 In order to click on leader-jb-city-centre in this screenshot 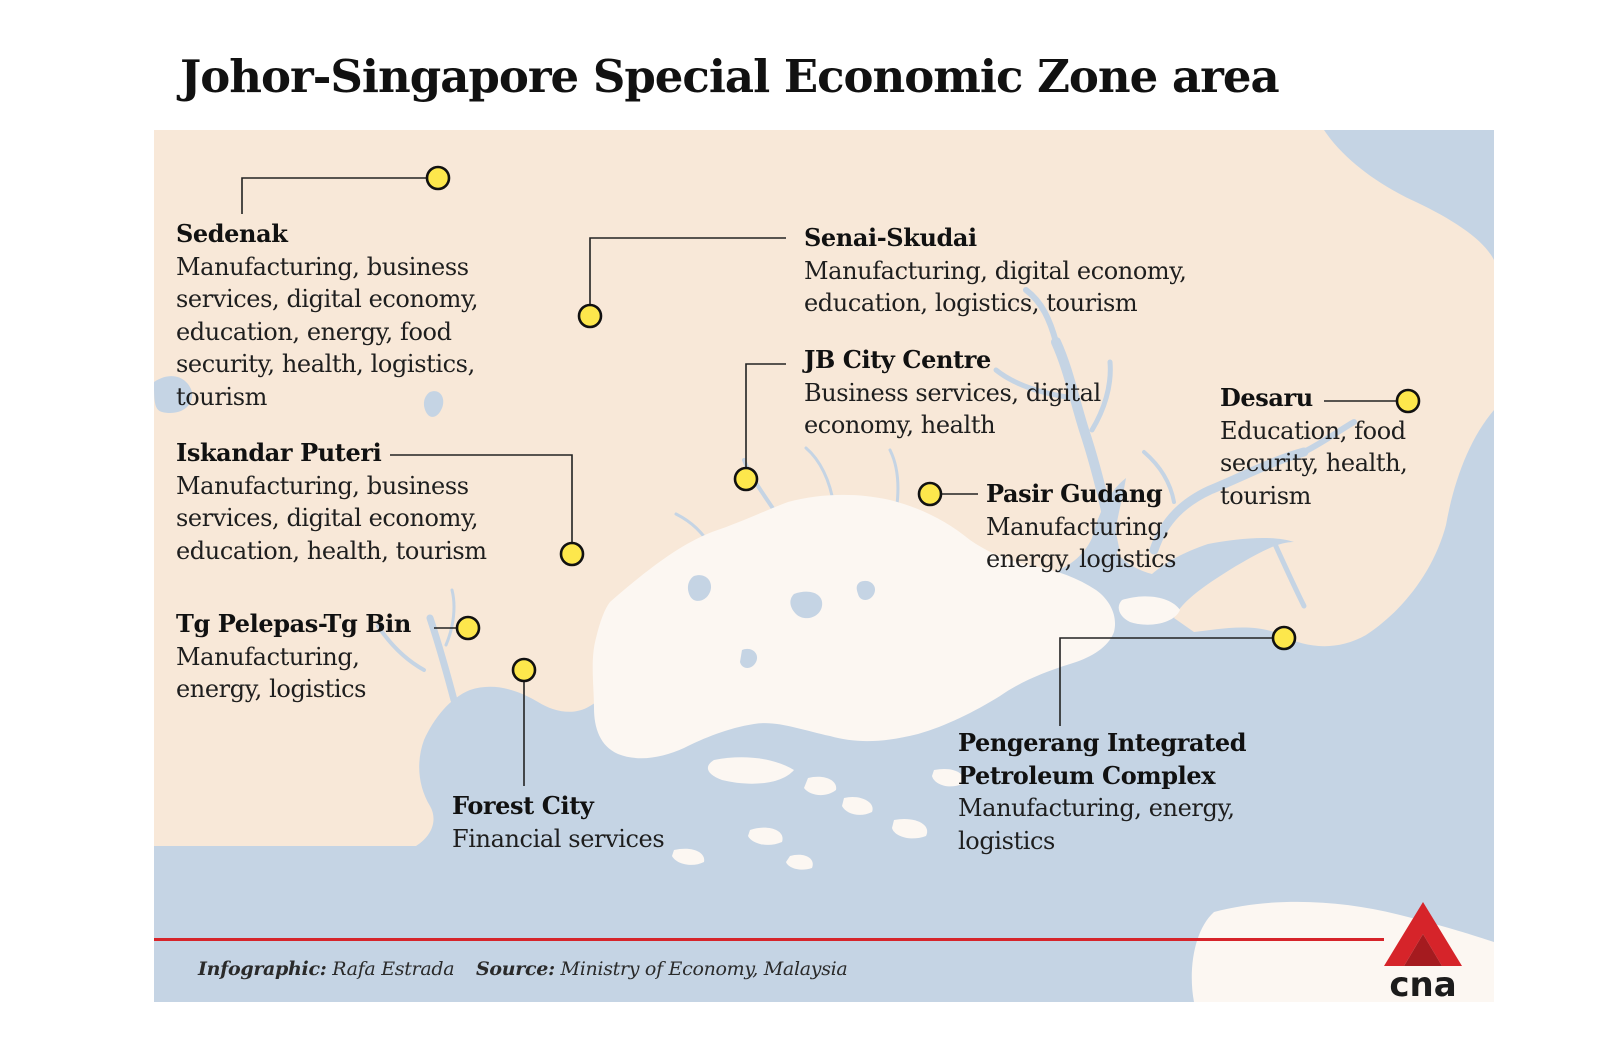, I will do `click(765, 420)`.